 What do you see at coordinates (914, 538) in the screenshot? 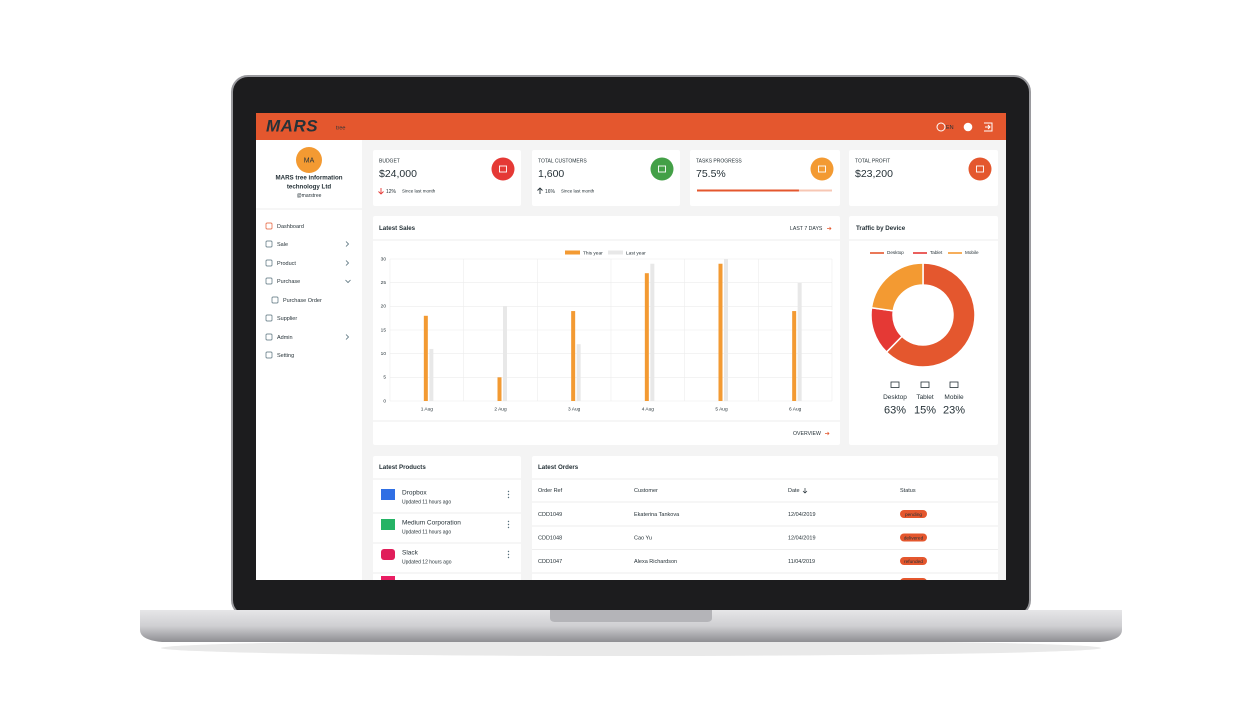
I see `status-label: delivered` at bounding box center [914, 538].